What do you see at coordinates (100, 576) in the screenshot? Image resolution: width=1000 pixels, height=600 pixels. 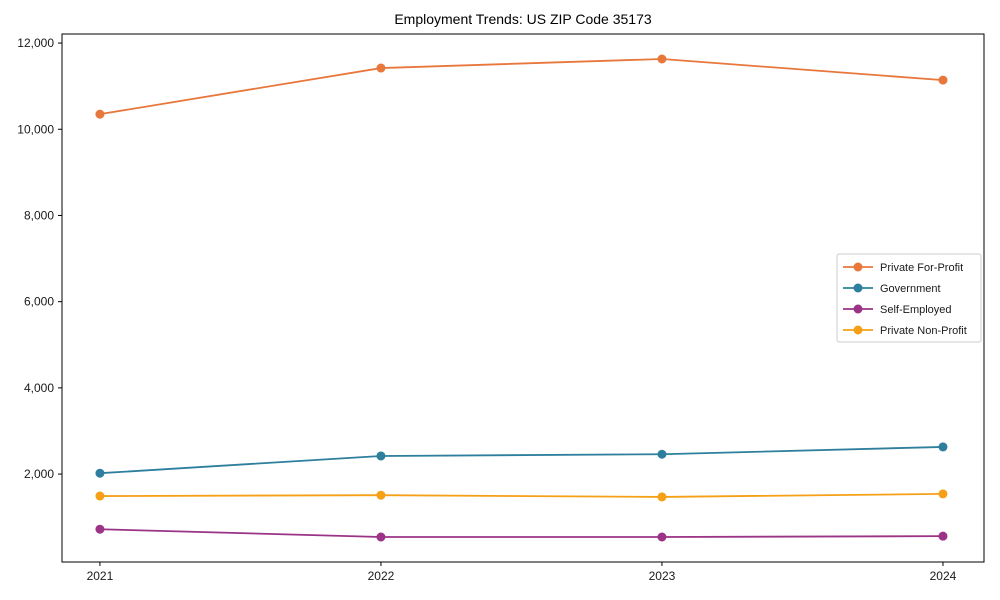 I see `x-axis-tick-label: 2021` at bounding box center [100, 576].